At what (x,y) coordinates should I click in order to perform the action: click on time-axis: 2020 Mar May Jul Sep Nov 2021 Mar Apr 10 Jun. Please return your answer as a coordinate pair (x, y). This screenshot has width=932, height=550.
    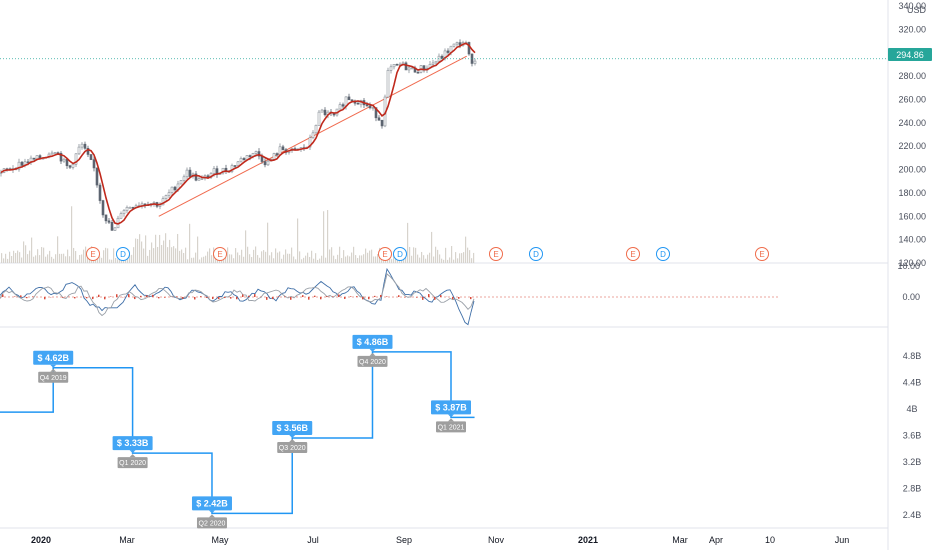
    Looking at the image, I should click on (440, 540).